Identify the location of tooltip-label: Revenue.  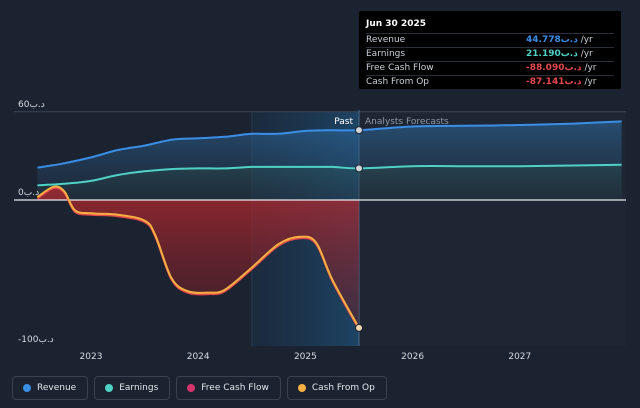
(386, 40).